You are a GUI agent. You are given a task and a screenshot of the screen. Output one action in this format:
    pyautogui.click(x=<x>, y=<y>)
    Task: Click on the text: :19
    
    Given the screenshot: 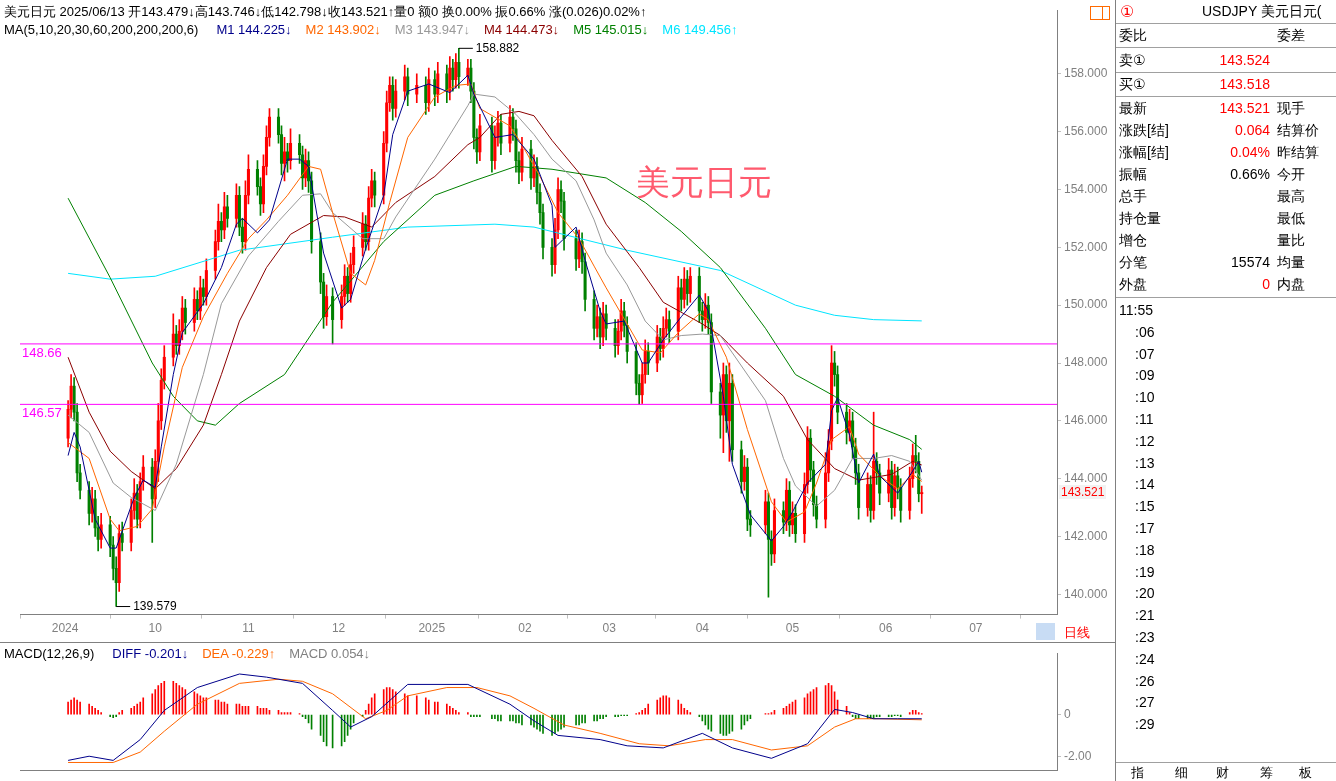 What is the action you would take?
    pyautogui.click(x=1145, y=571)
    